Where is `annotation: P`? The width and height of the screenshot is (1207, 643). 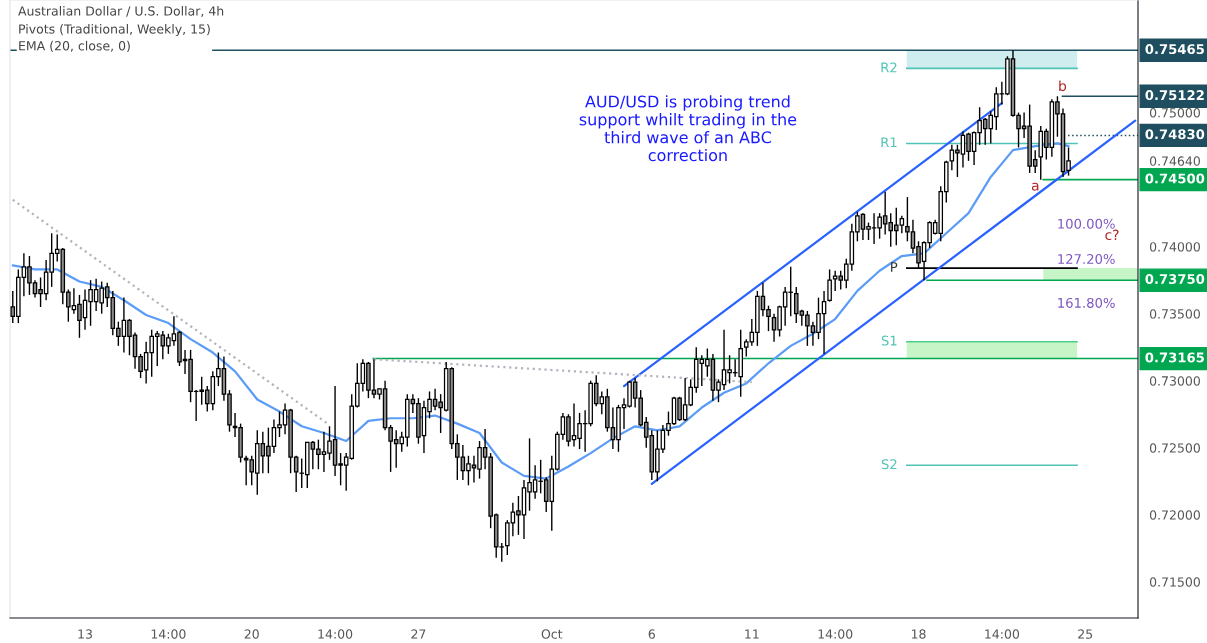
annotation: P is located at coordinates (894, 267).